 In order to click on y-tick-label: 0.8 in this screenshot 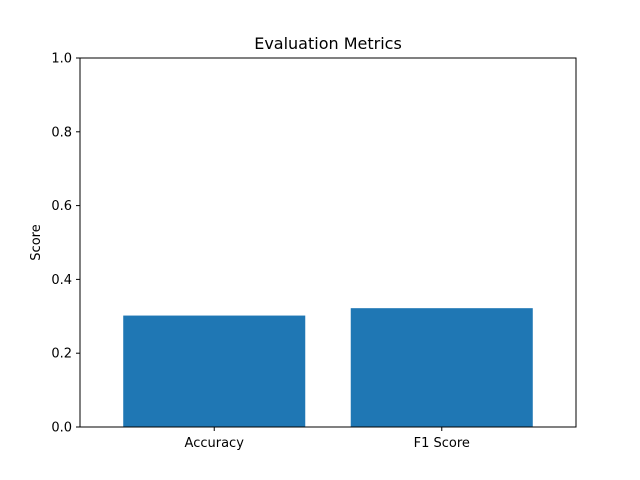, I will do `click(61, 132)`.